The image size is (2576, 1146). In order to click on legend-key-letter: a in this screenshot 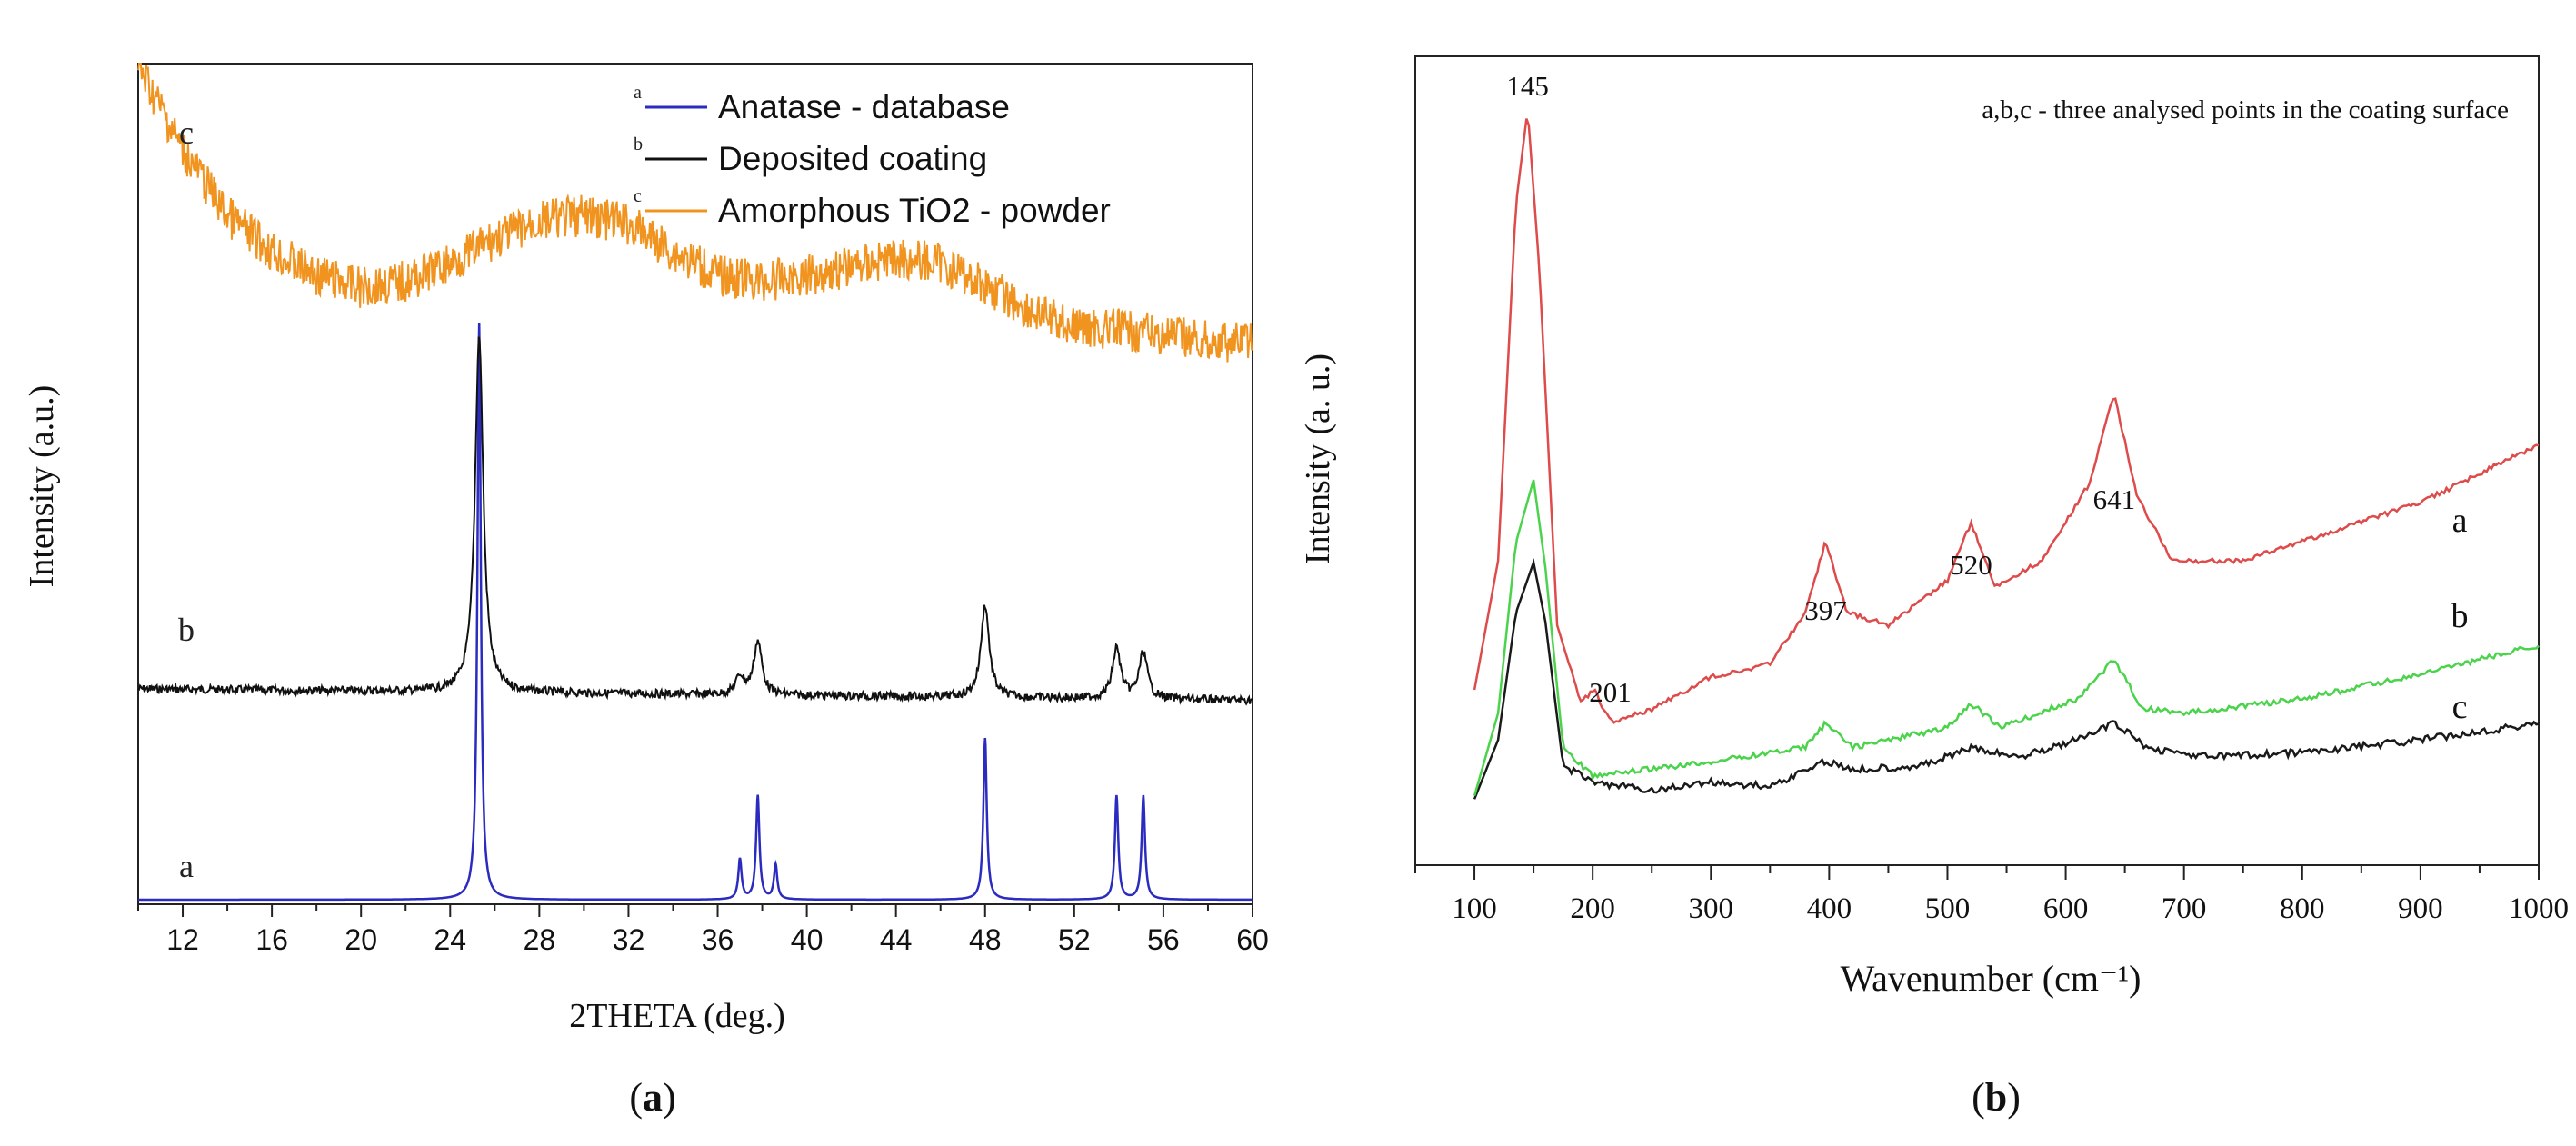, I will do `click(638, 93)`.